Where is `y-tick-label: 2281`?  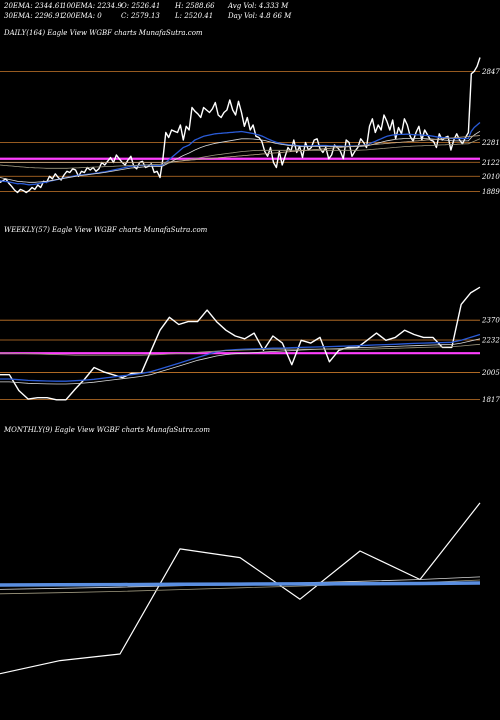
y-tick-label: 2281 is located at coordinates (490, 143).